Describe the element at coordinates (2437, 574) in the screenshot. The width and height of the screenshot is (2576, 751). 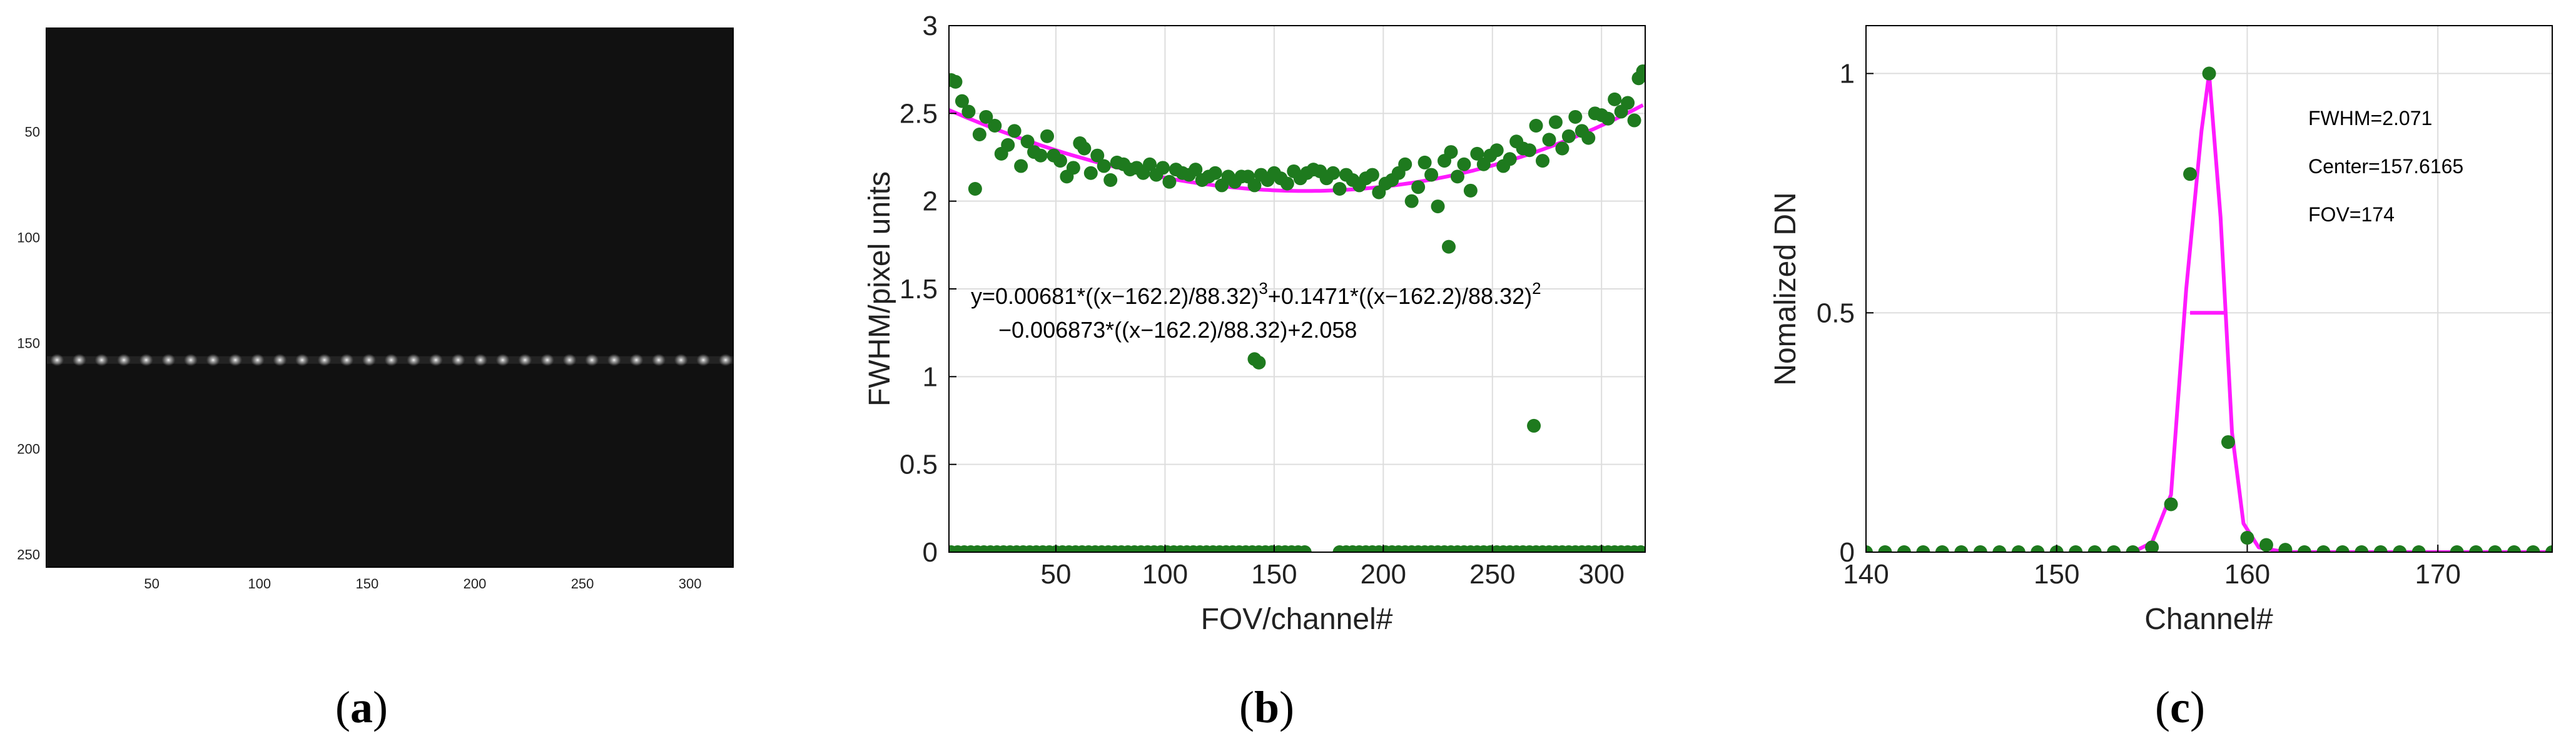
I see `x-tick-label: 170` at that location.